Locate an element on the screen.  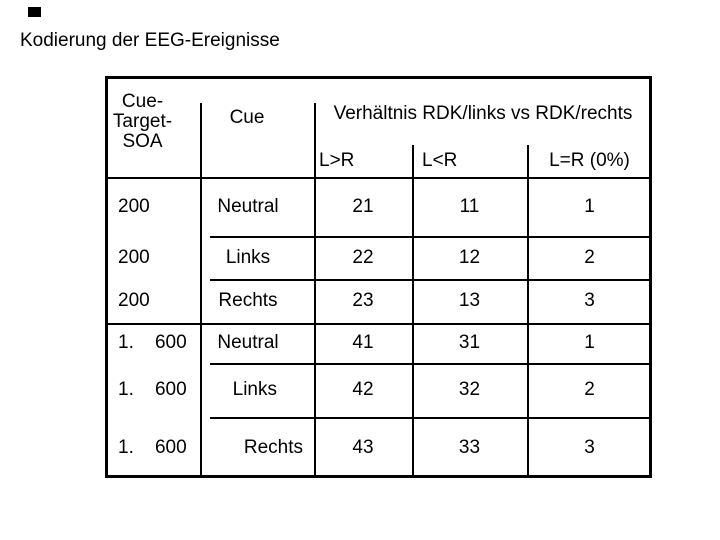
divider-row2-row3 is located at coordinates (431, 280).